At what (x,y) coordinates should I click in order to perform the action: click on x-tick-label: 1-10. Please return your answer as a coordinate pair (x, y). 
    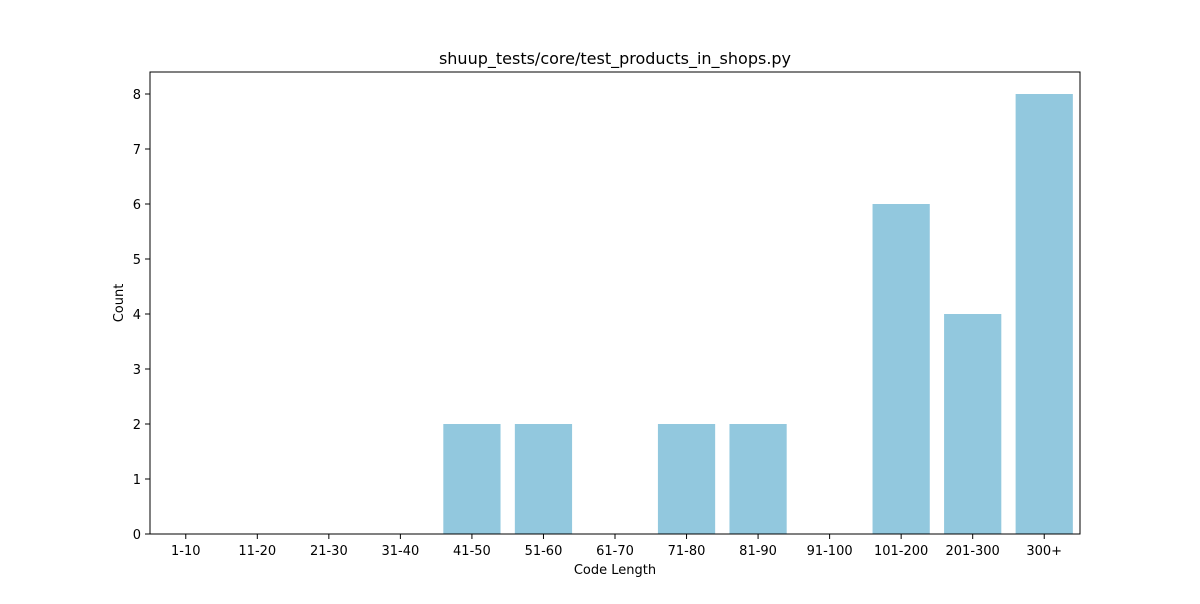
    Looking at the image, I should click on (186, 551).